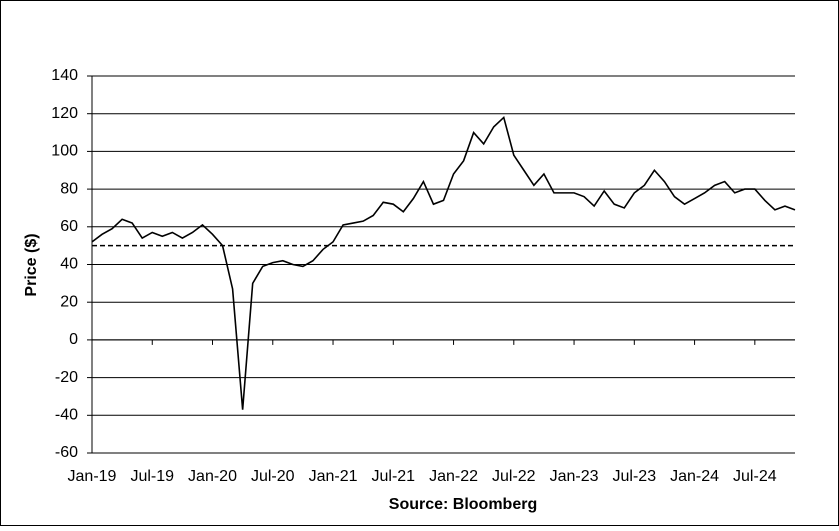  What do you see at coordinates (64, 75) in the screenshot?
I see `y-tick-label: 140` at bounding box center [64, 75].